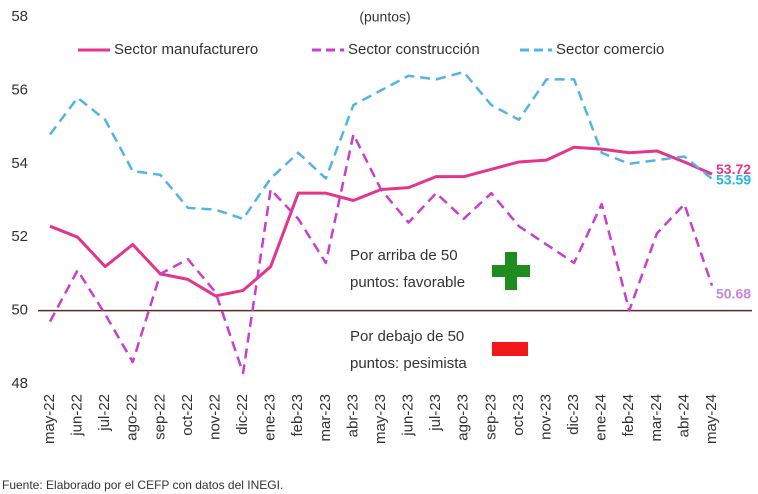 This screenshot has width=758, height=494. I want to click on y-tick-label: 56, so click(19, 89).